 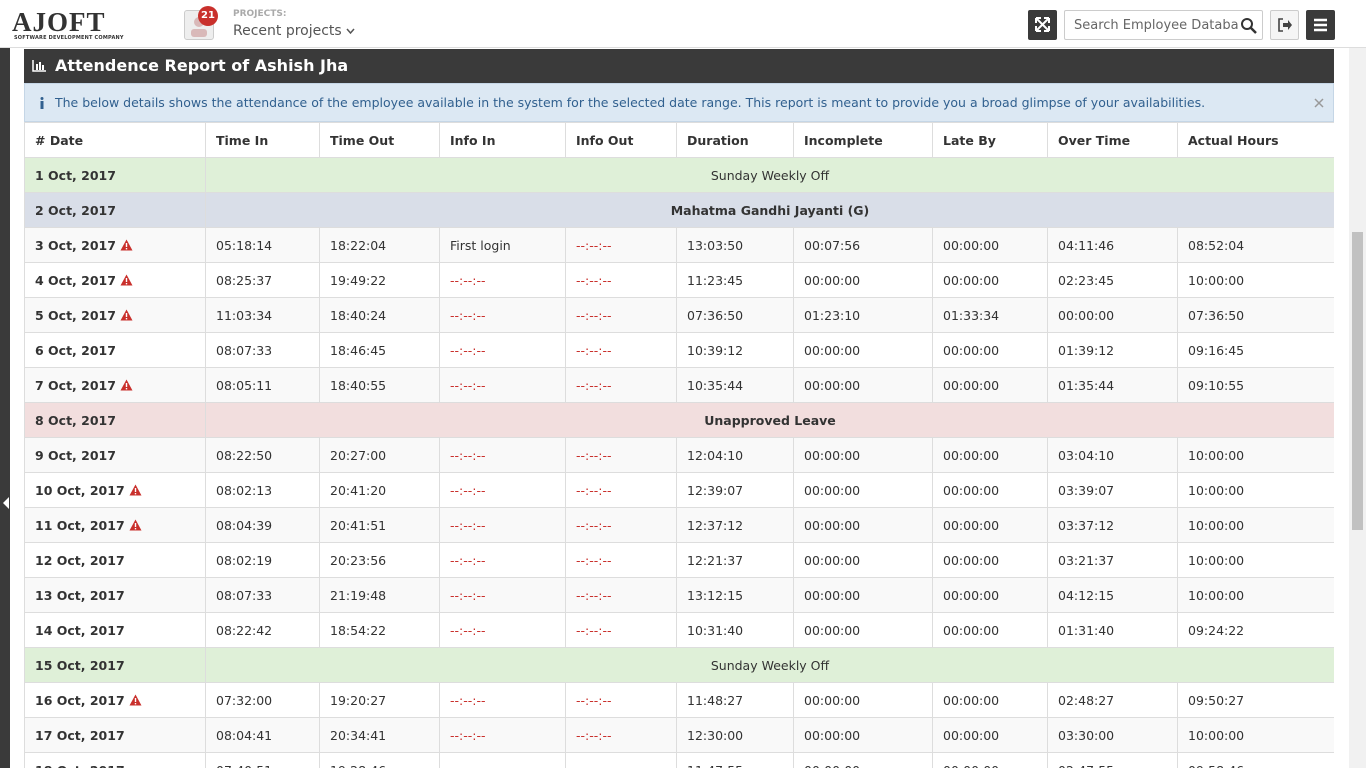 I want to click on value-cell: 08:05:11, so click(x=262, y=385).